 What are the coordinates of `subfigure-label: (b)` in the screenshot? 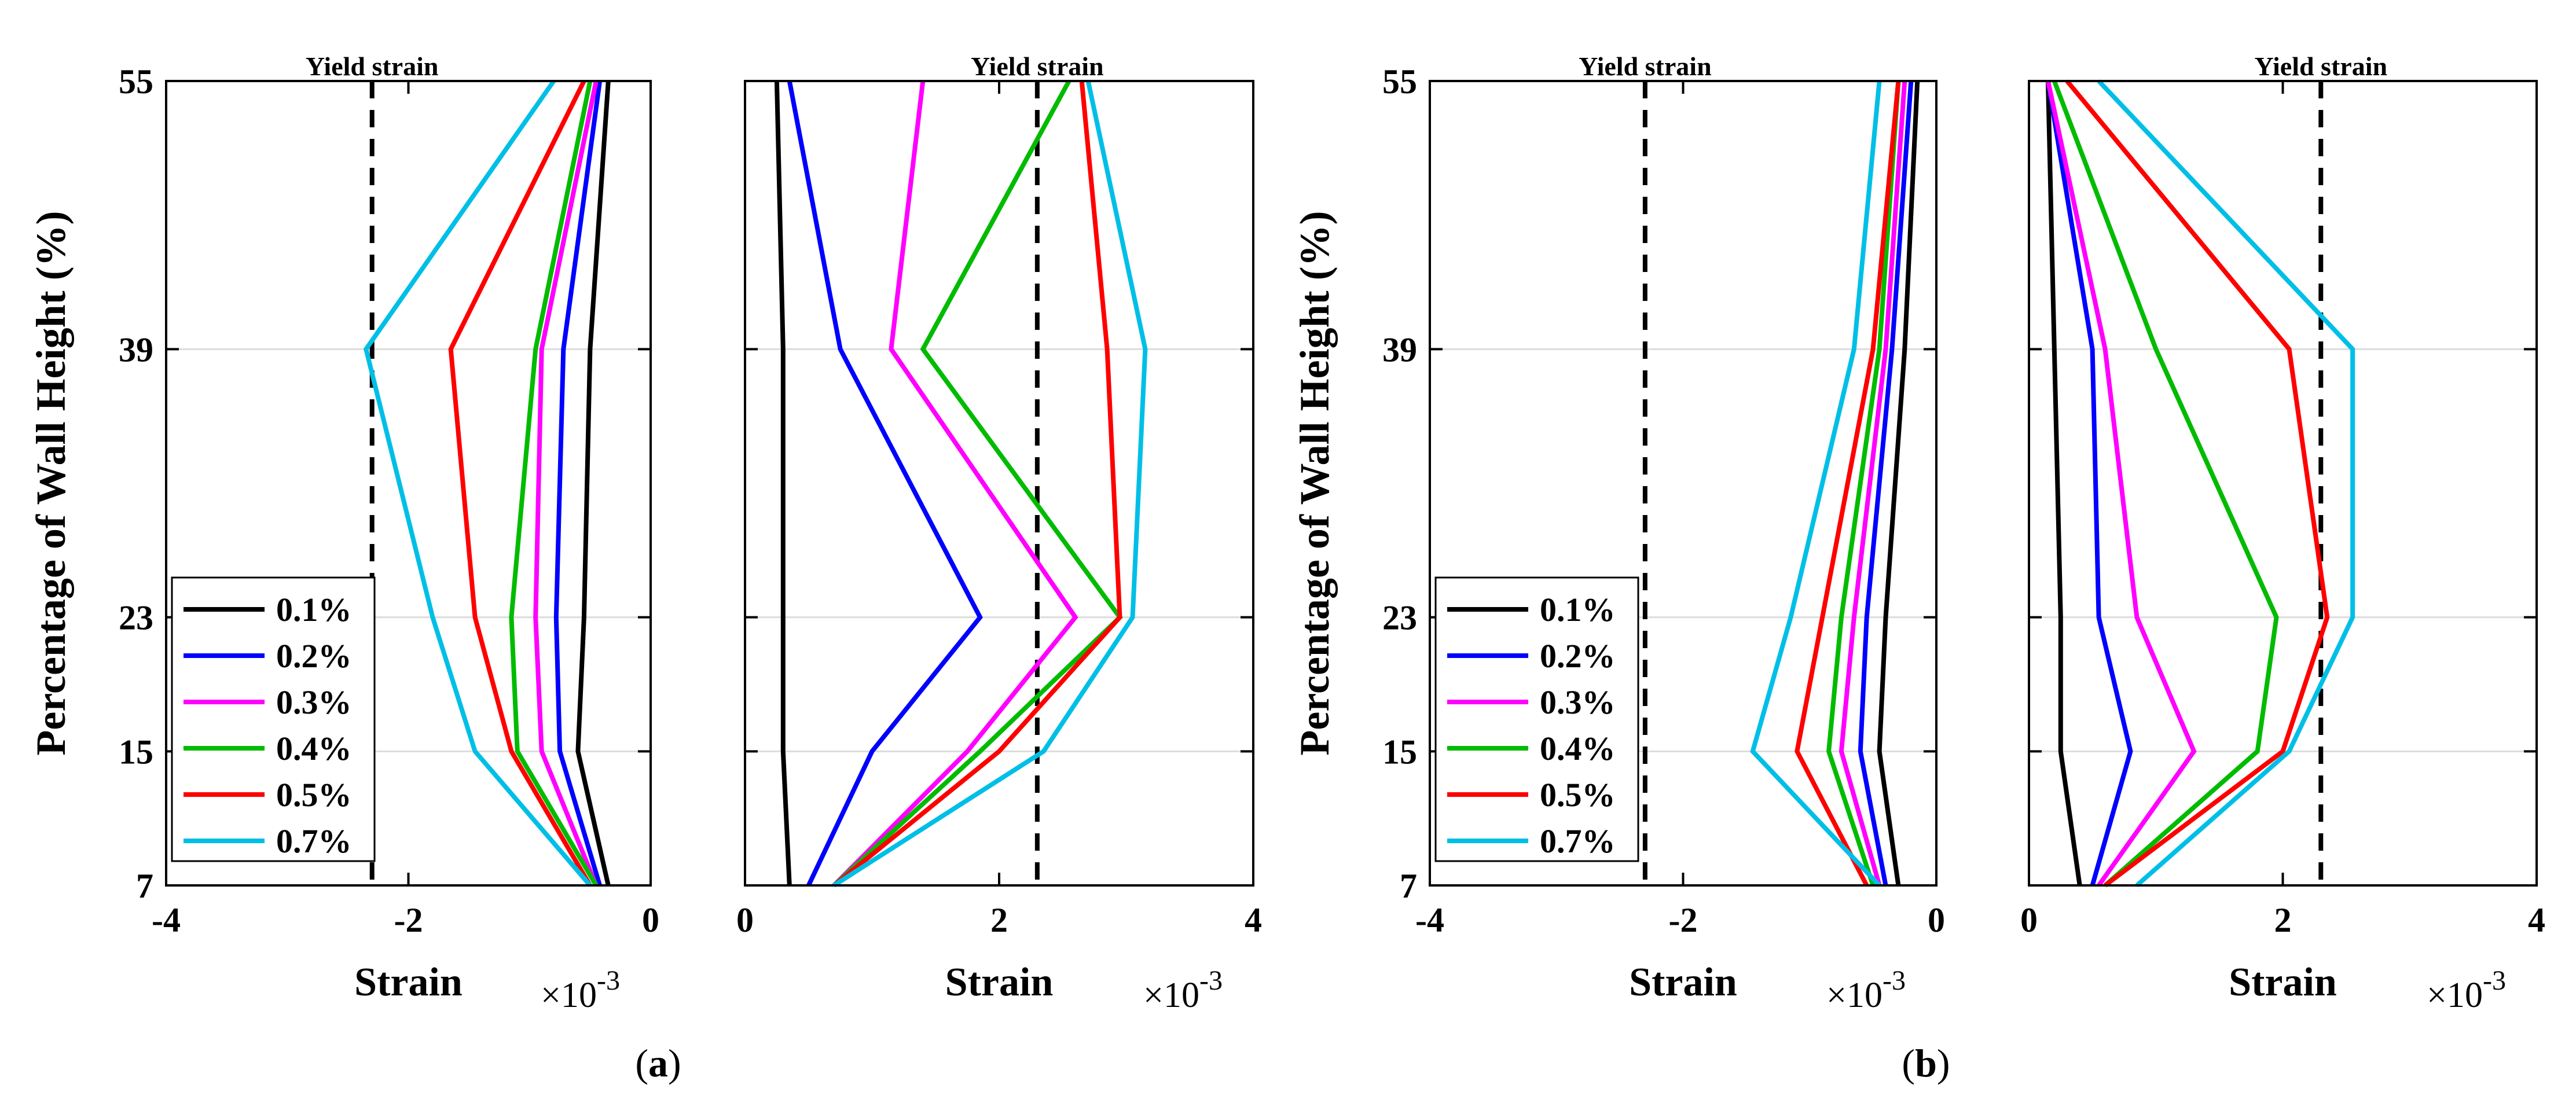 It's located at (1926, 1063).